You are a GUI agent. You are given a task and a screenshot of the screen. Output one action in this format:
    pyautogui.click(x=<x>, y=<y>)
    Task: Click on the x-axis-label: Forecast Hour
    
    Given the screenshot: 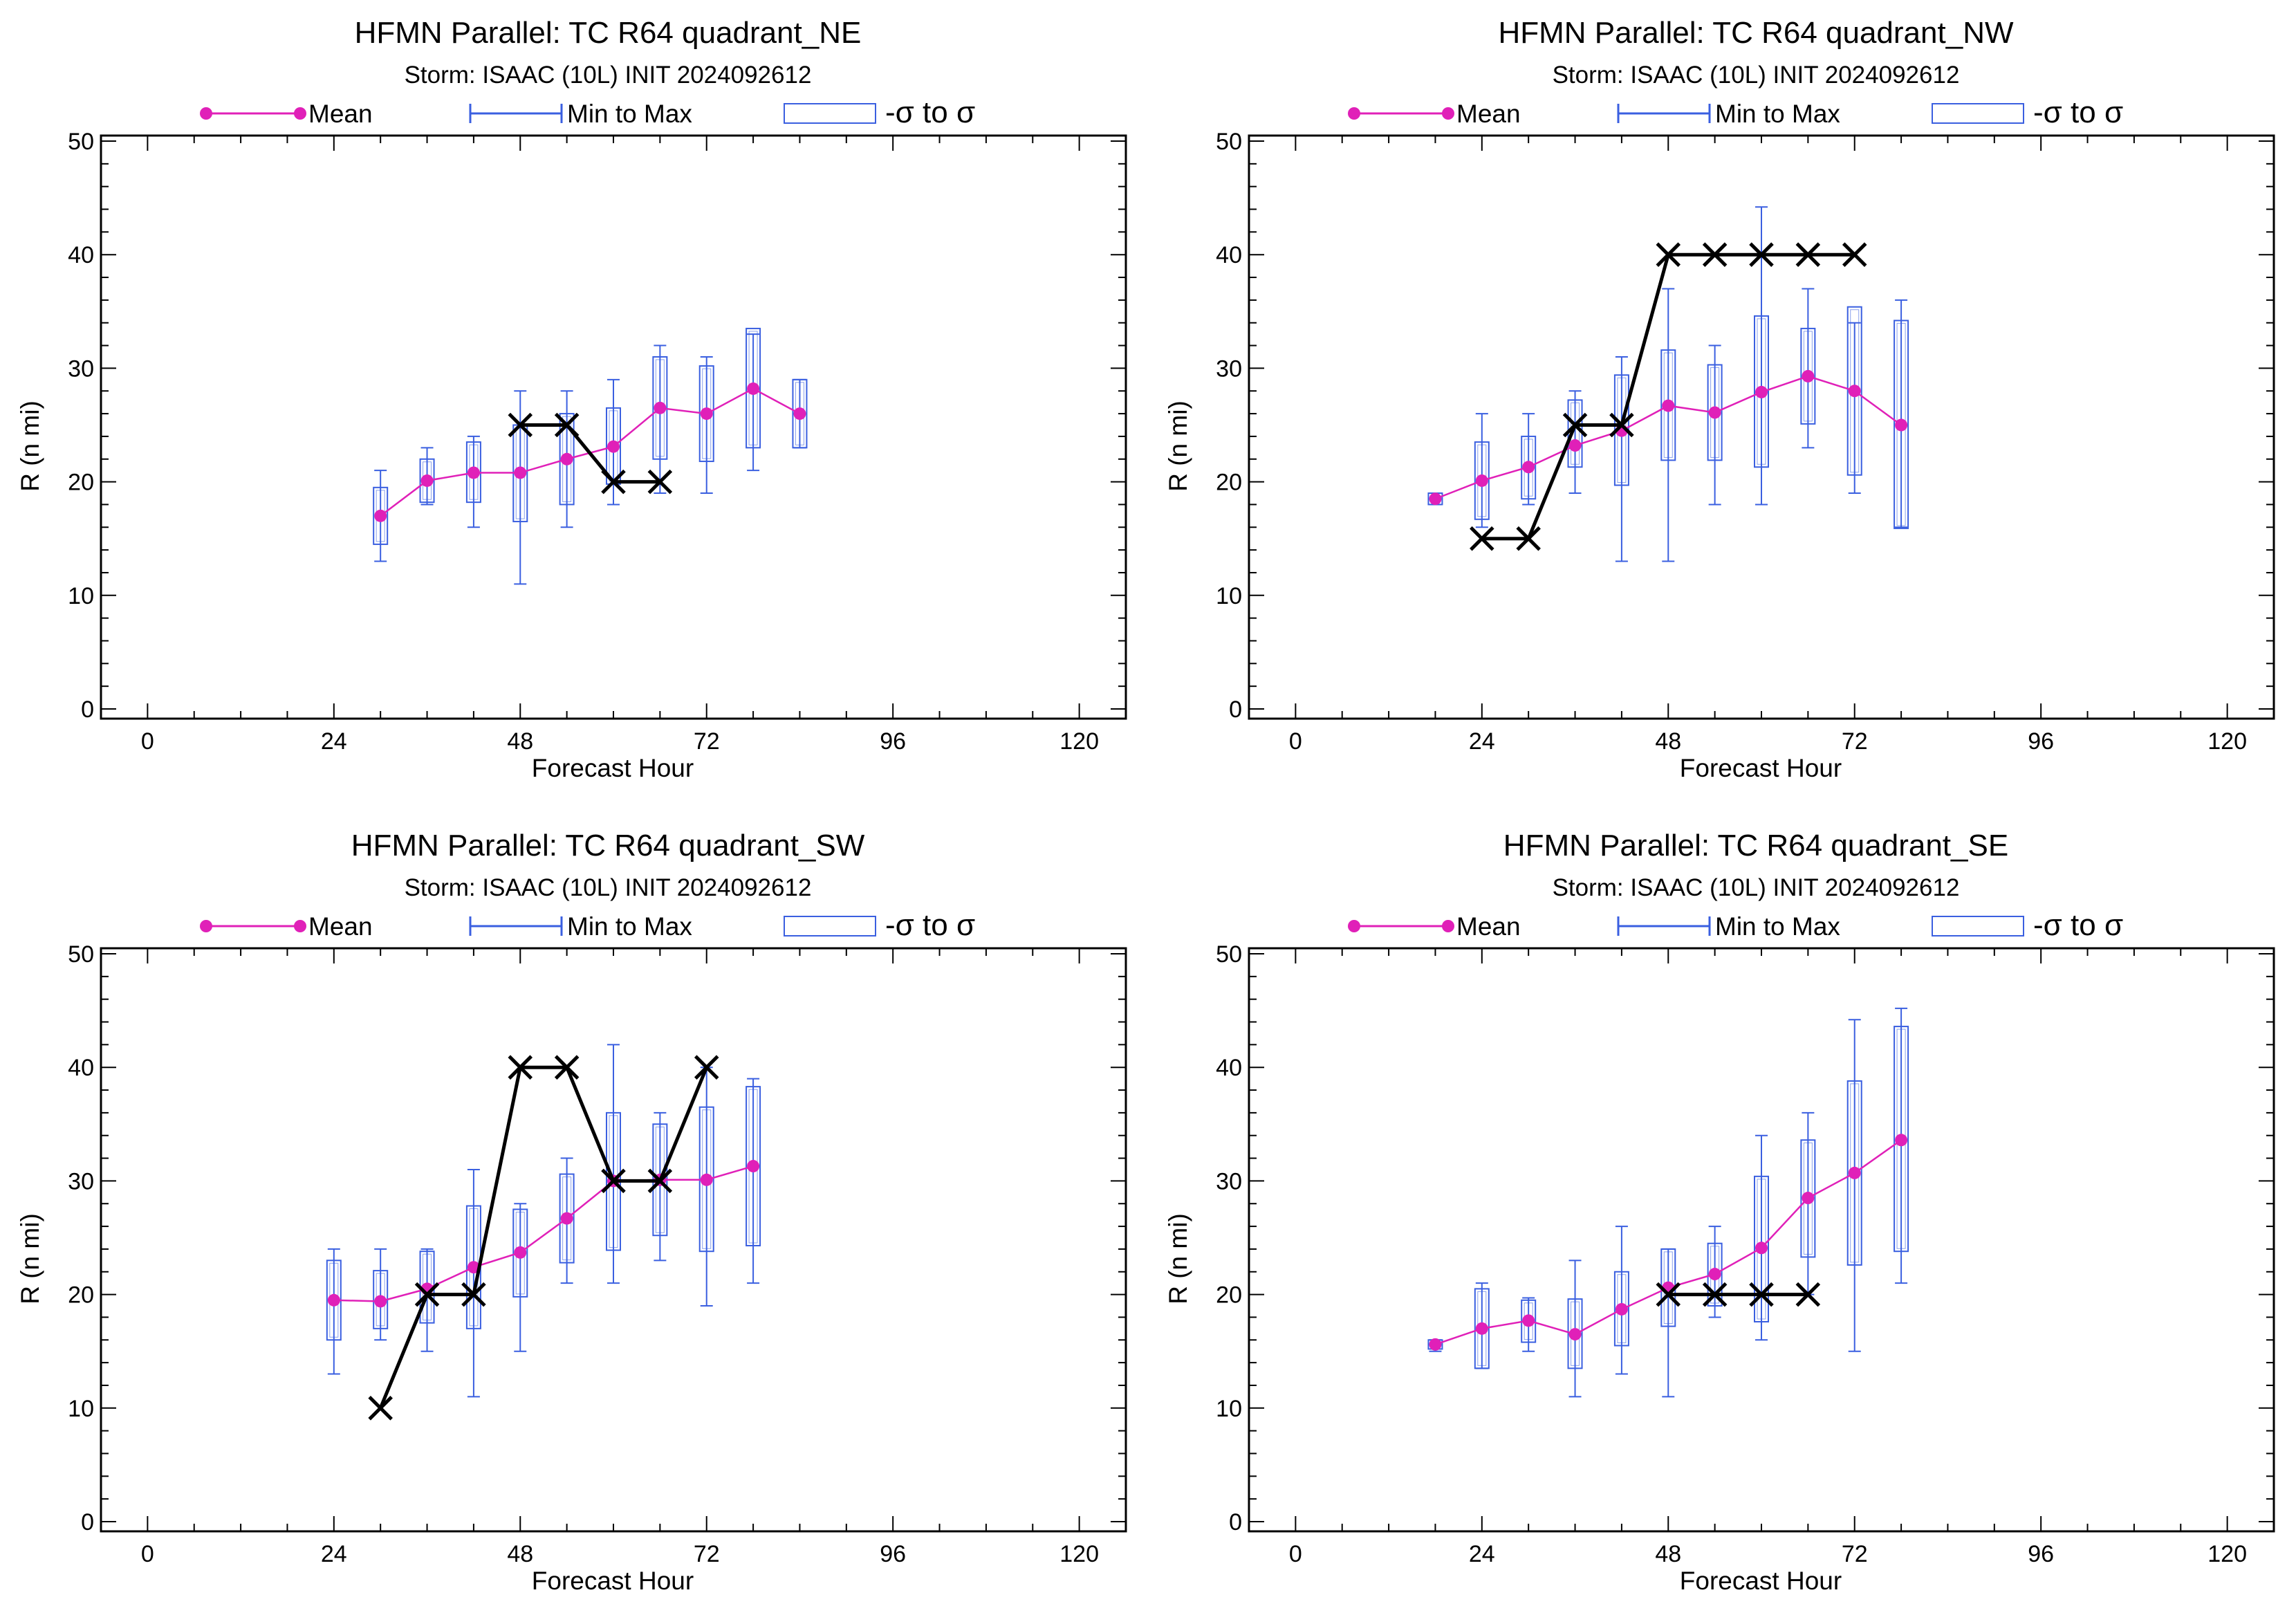 What is the action you would take?
    pyautogui.click(x=1761, y=1581)
    